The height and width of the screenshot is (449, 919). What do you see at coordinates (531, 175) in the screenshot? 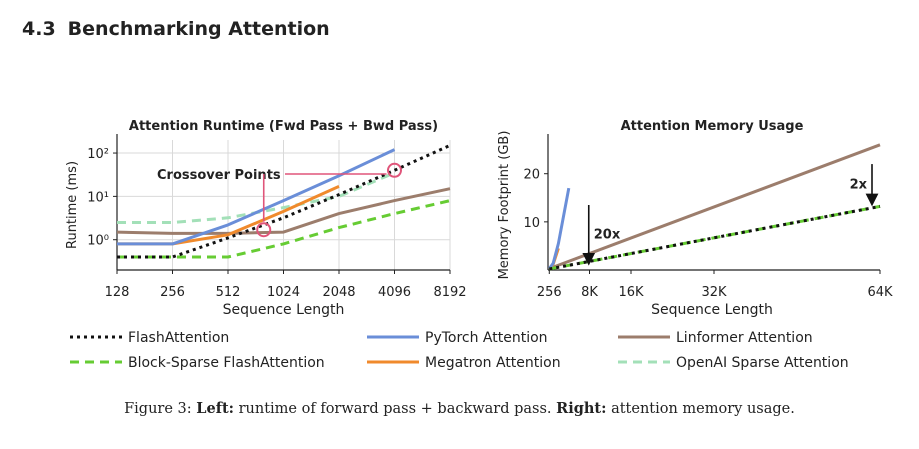
I see `y-tick-label: 20` at bounding box center [531, 175].